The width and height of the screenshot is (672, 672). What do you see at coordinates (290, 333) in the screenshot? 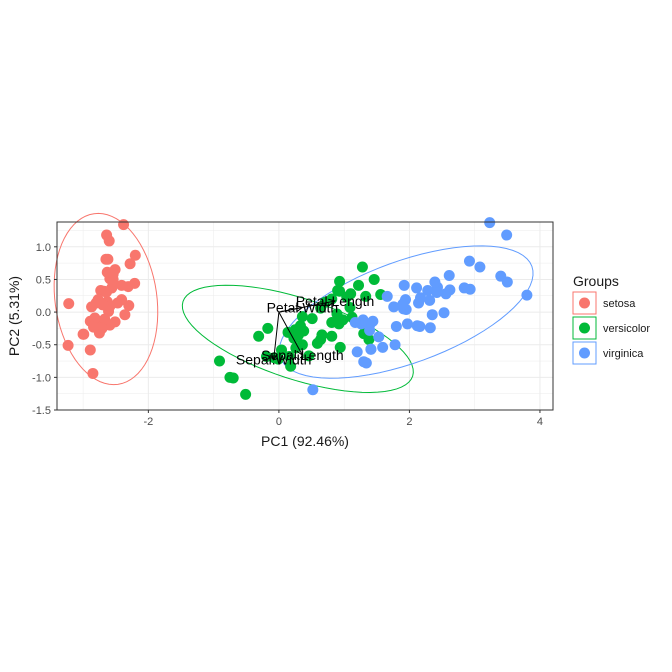
I see `loading-arrow-sepal-length` at bounding box center [290, 333].